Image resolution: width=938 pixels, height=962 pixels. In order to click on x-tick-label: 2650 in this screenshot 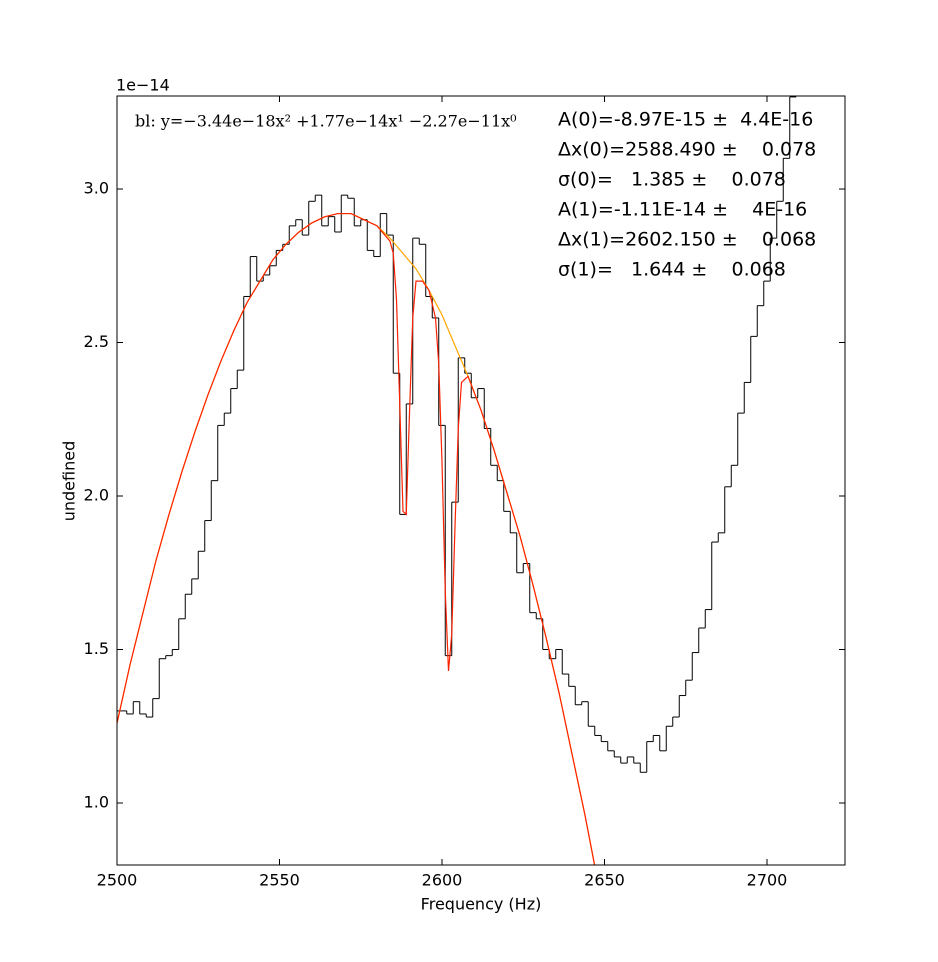, I will do `click(604, 880)`.